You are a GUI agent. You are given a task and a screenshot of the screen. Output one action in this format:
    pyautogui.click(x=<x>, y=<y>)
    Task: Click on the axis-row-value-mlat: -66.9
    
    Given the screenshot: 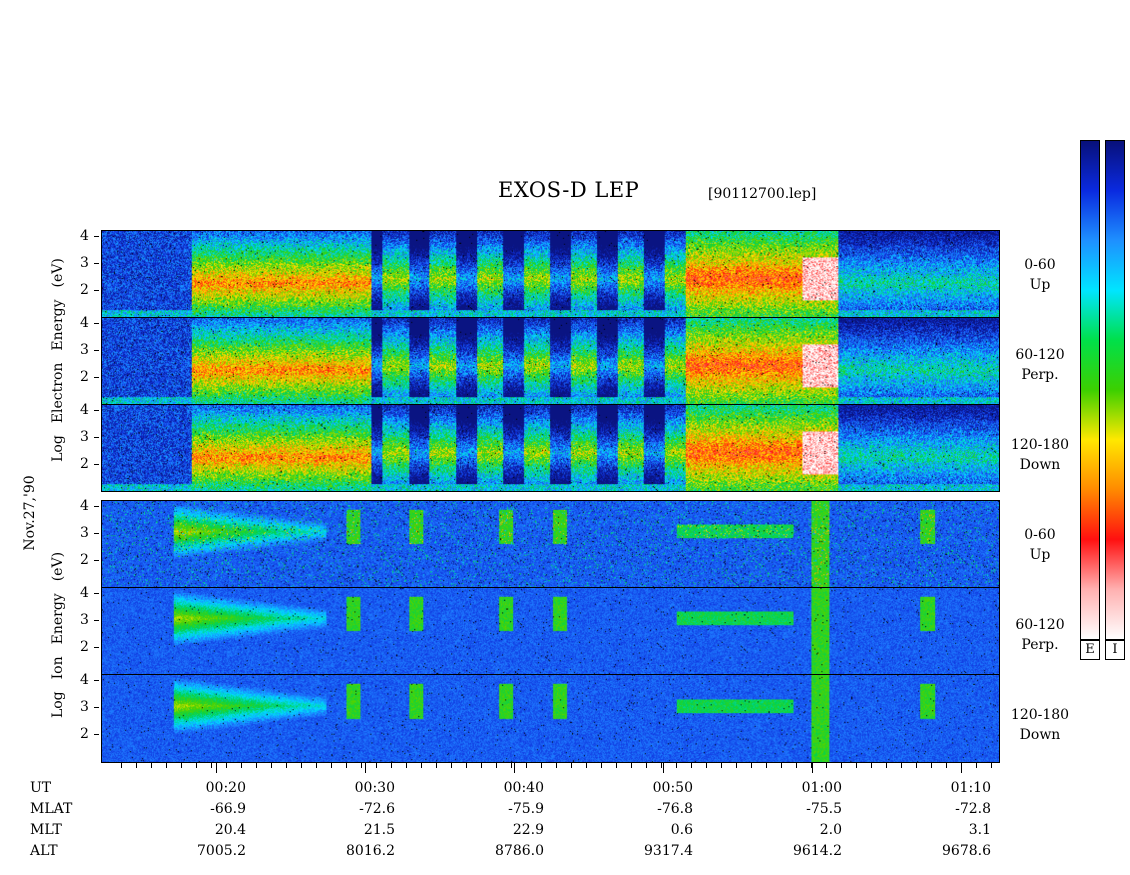 What is the action you would take?
    pyautogui.click(x=228, y=809)
    